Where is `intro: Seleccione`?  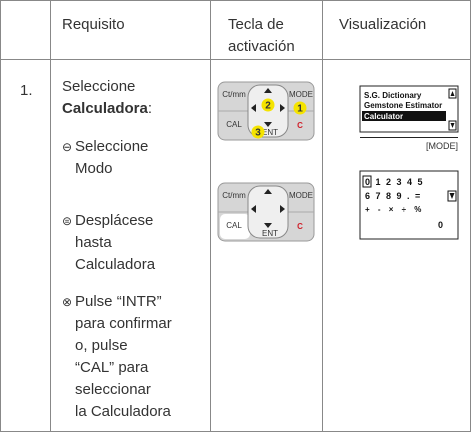 intro: Seleccione is located at coordinates (98, 86).